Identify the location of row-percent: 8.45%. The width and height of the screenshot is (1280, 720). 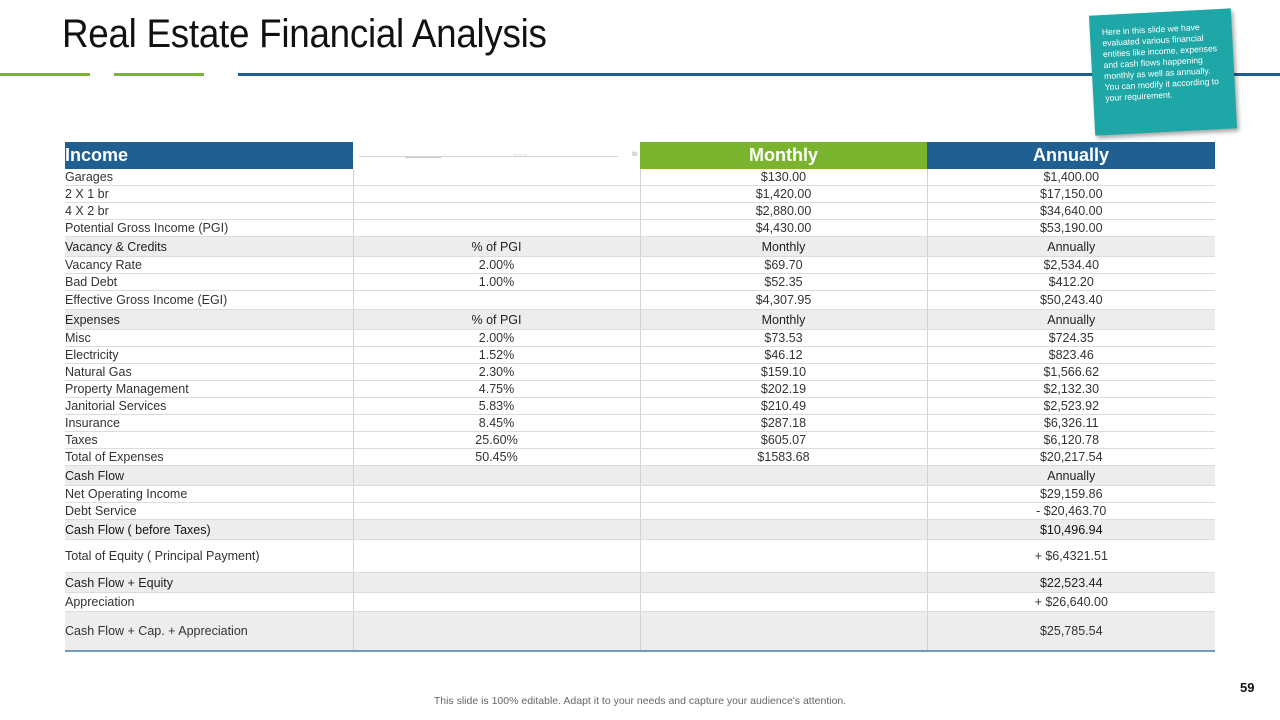
(497, 423).